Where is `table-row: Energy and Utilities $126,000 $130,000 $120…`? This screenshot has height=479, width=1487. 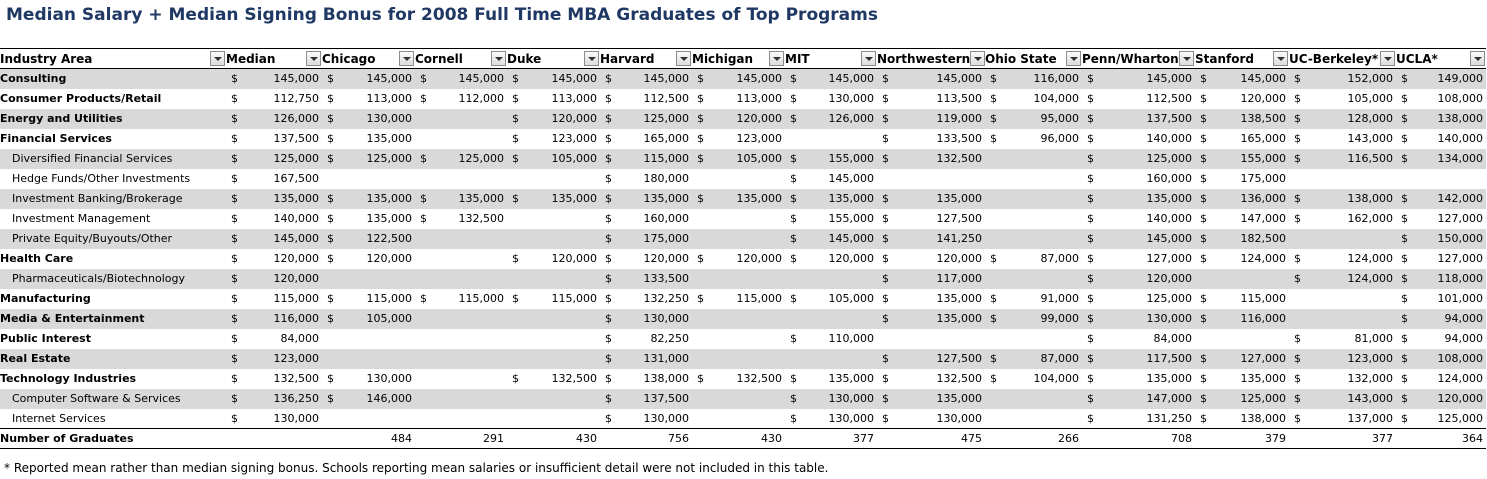
table-row: Energy and Utilities $126,000 $130,000 $120… is located at coordinates (743, 118).